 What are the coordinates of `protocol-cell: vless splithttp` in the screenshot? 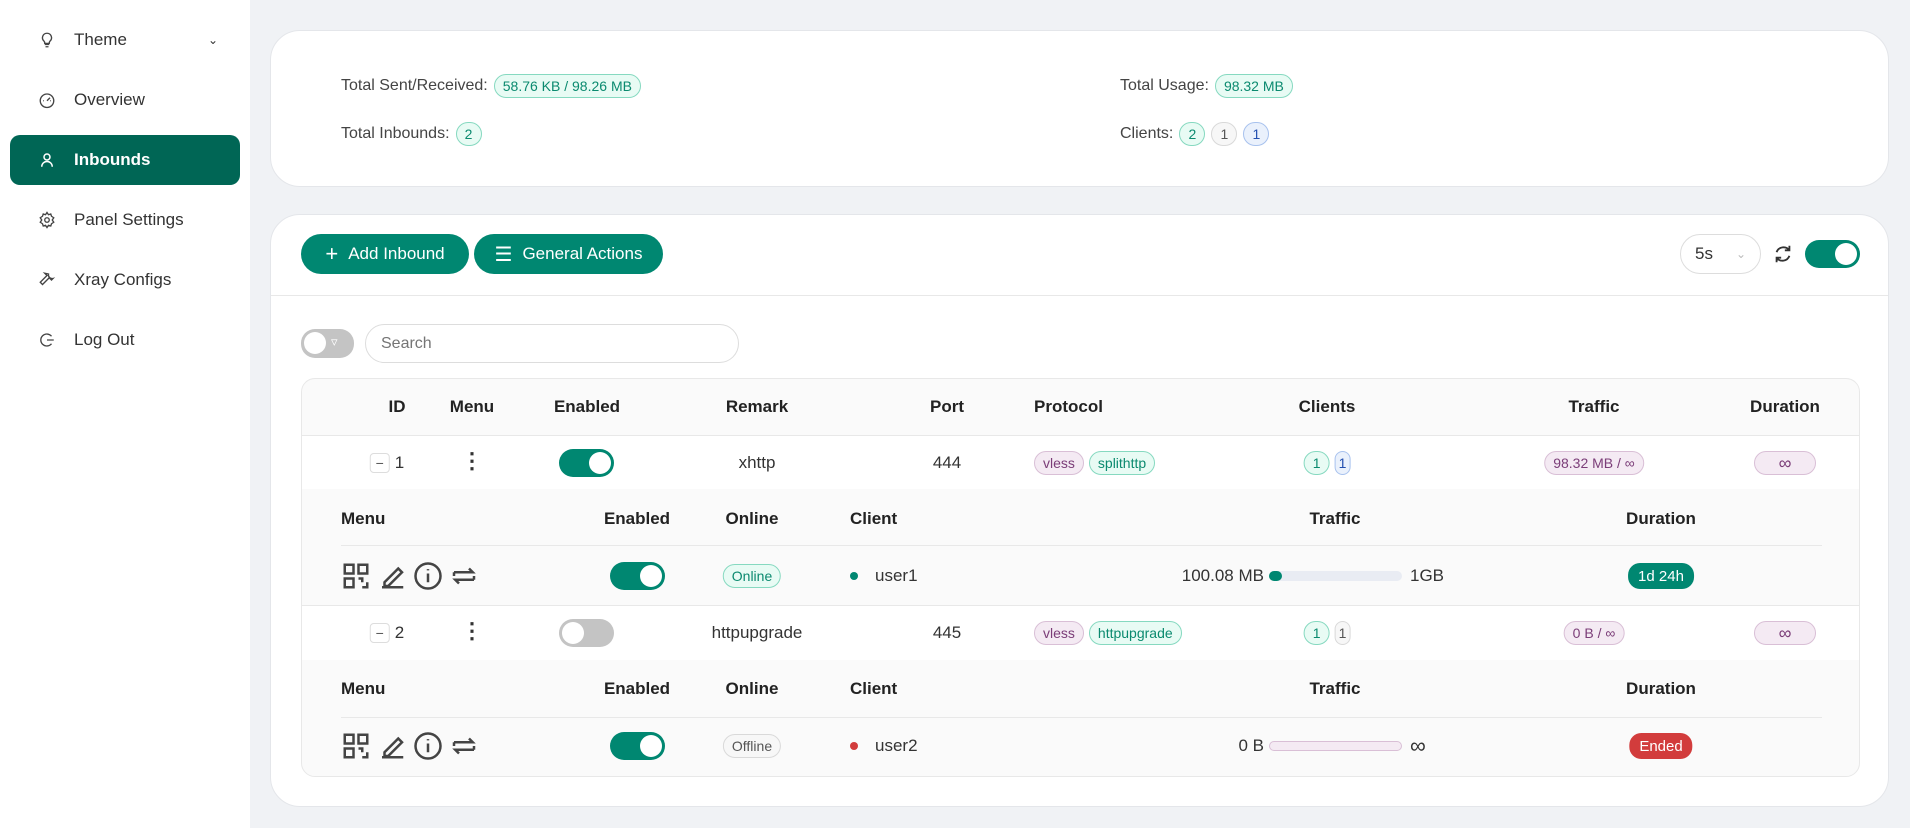 It's located at (1095, 463).